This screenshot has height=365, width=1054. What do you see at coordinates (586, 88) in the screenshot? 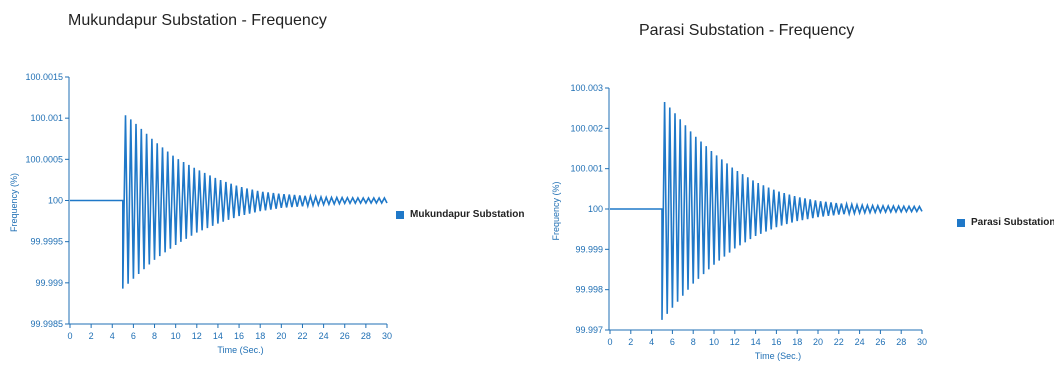
I see `y-tick-label: 100.003` at bounding box center [586, 88].